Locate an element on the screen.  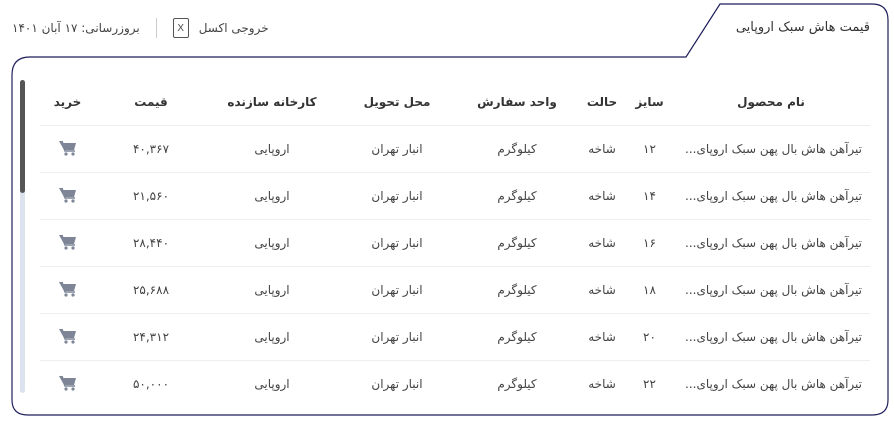
cell-price: ۴۰,۳۶۷ is located at coordinates (151, 149).